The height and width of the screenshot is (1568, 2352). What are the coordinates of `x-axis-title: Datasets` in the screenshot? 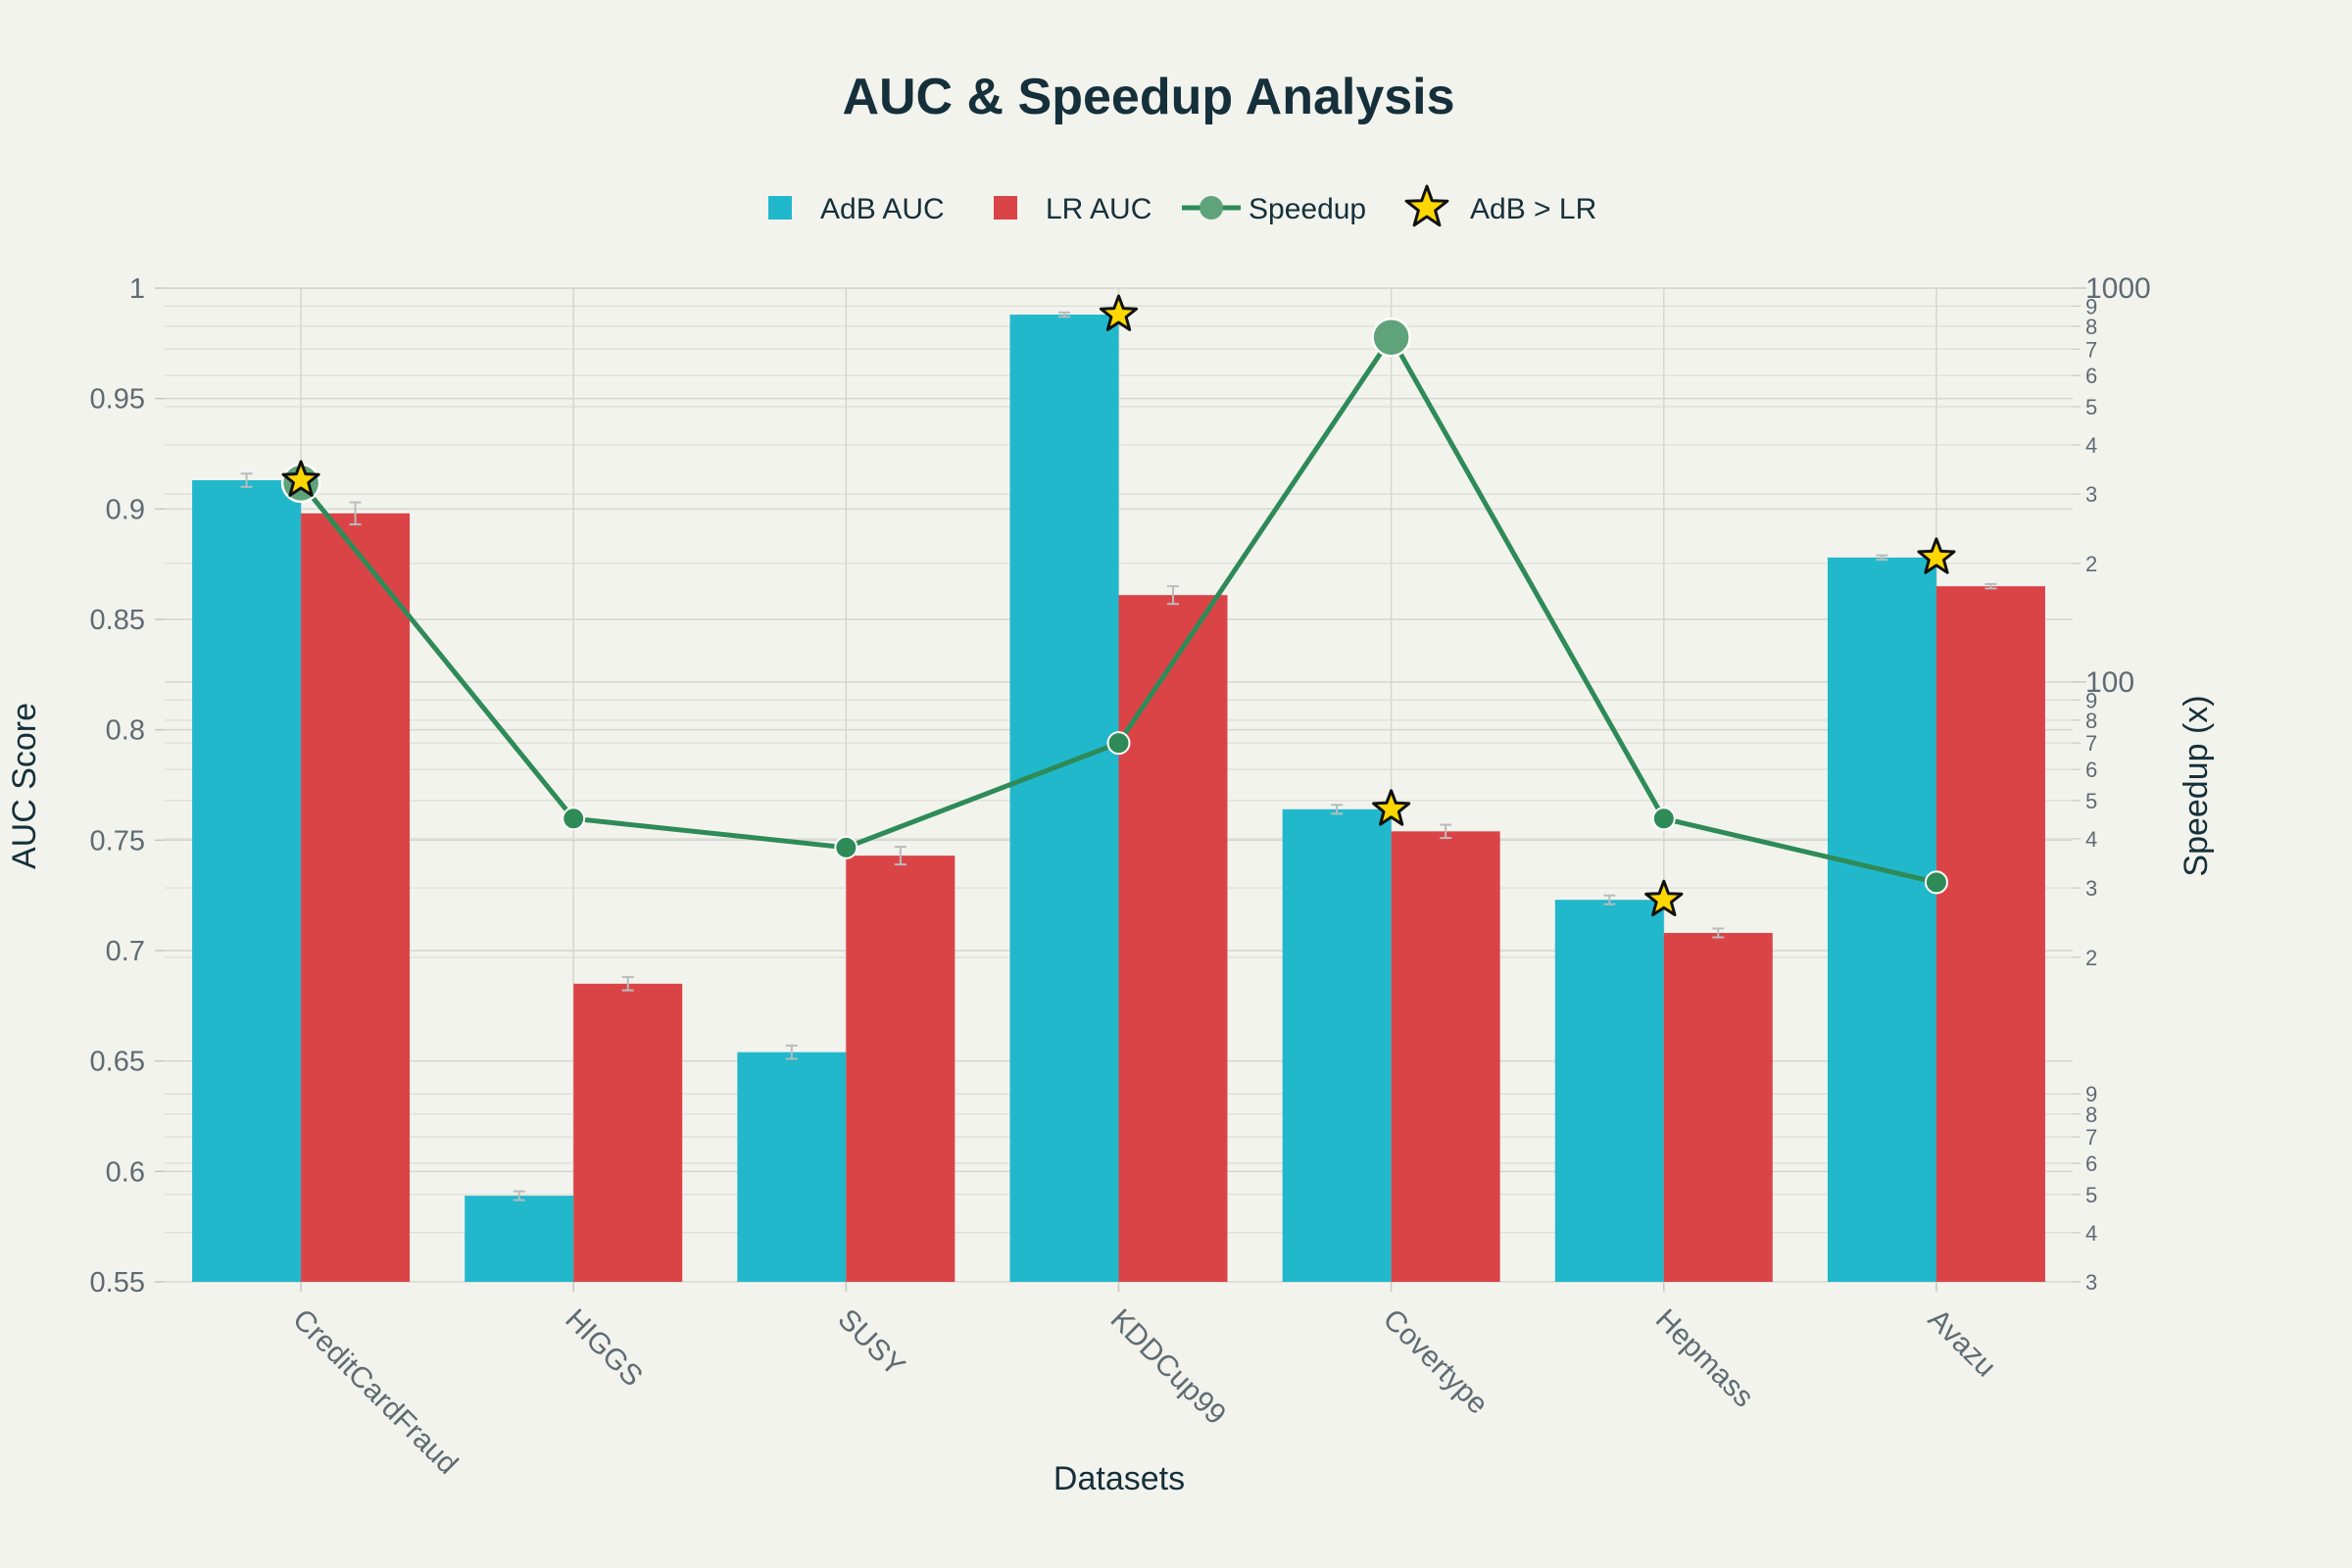 It's located at (1119, 1478).